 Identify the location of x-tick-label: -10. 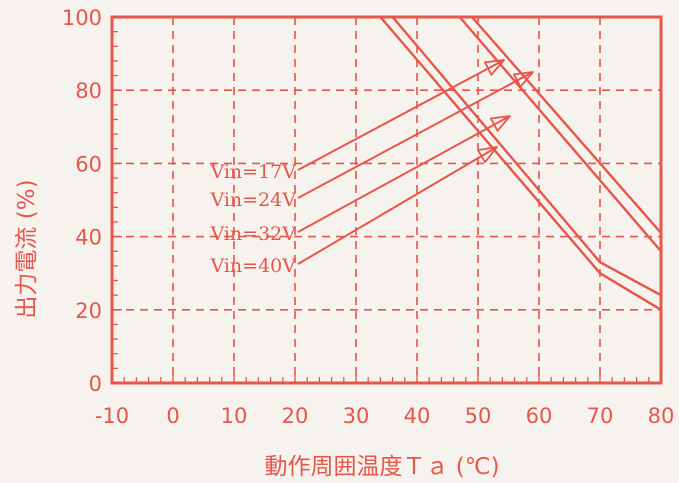
(112, 416).